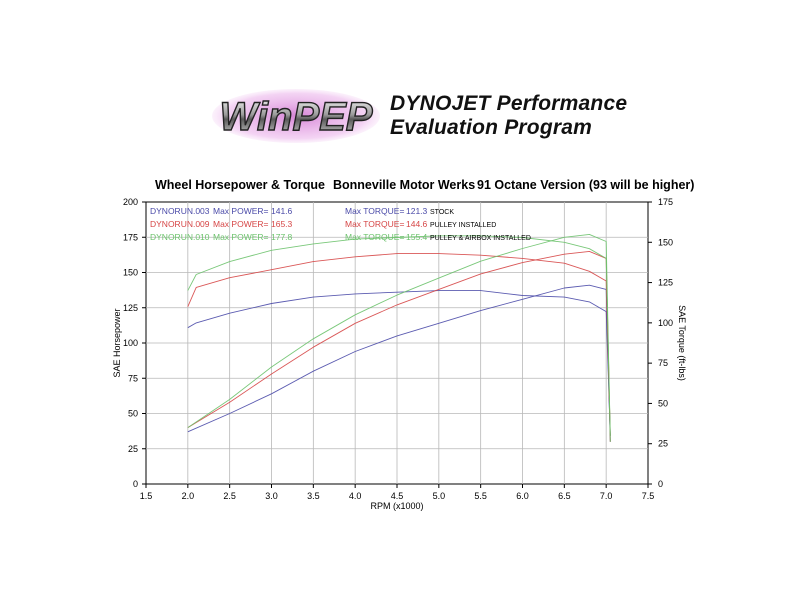 This screenshot has height=600, width=800. I want to click on x-tick-label: 2.0, so click(188, 496).